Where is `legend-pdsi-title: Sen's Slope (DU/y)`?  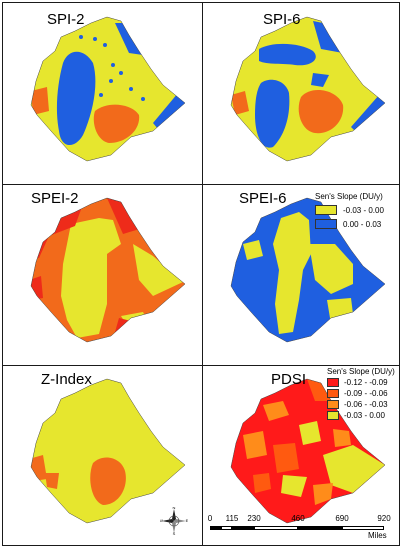 legend-pdsi-title: Sen's Slope (DU/y) is located at coordinates (361, 371).